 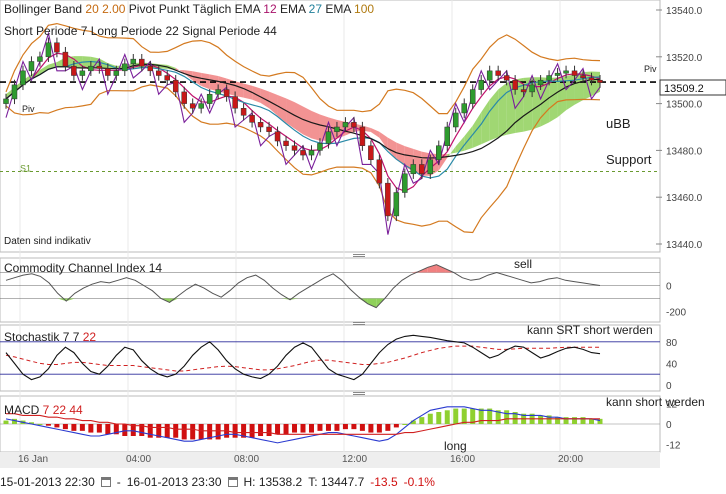 What do you see at coordinates (363, 482) in the screenshot?
I see `status-bar: 15-01-2013 22:30 - 16-01-2013 23:30 H` at bounding box center [363, 482].